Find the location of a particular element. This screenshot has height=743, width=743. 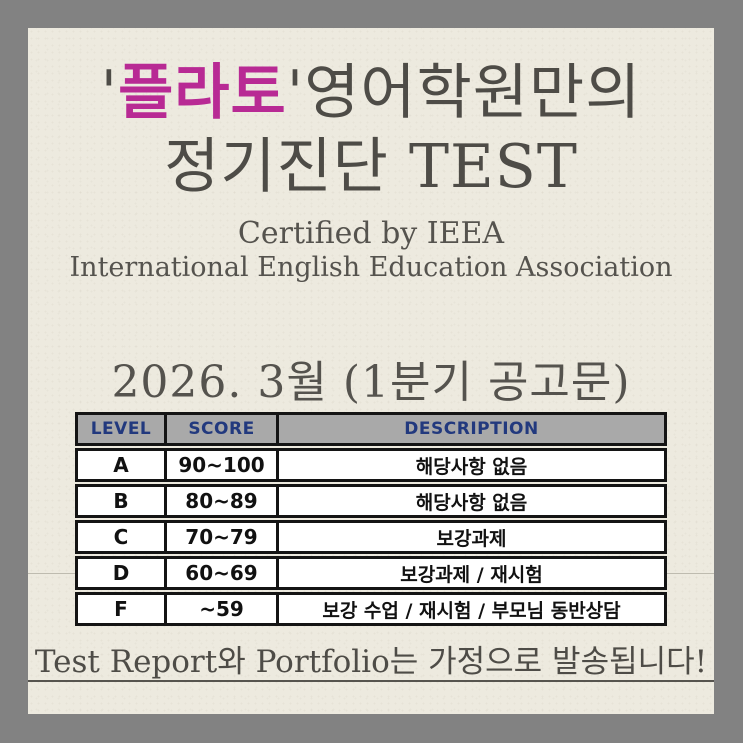

certification-line: Certified by IEEA is located at coordinates (371, 233).